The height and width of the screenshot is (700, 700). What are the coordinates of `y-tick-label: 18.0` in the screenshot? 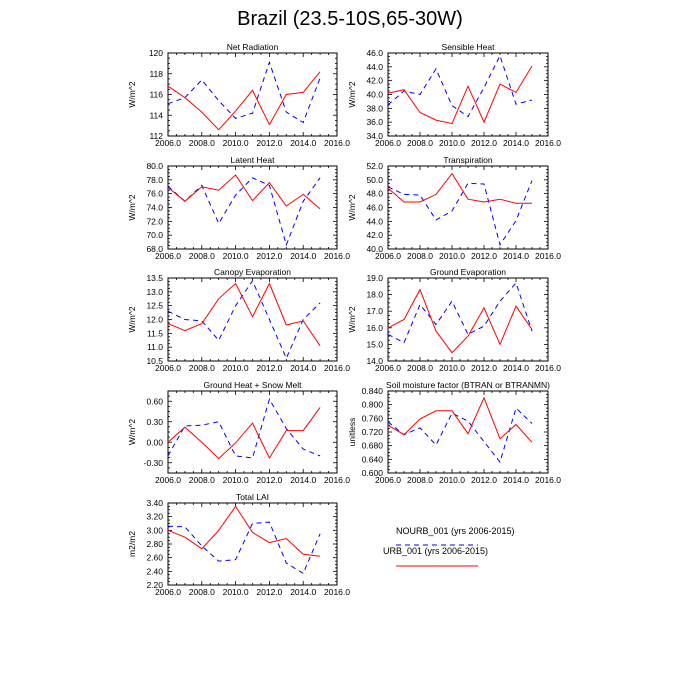 It's located at (374, 295).